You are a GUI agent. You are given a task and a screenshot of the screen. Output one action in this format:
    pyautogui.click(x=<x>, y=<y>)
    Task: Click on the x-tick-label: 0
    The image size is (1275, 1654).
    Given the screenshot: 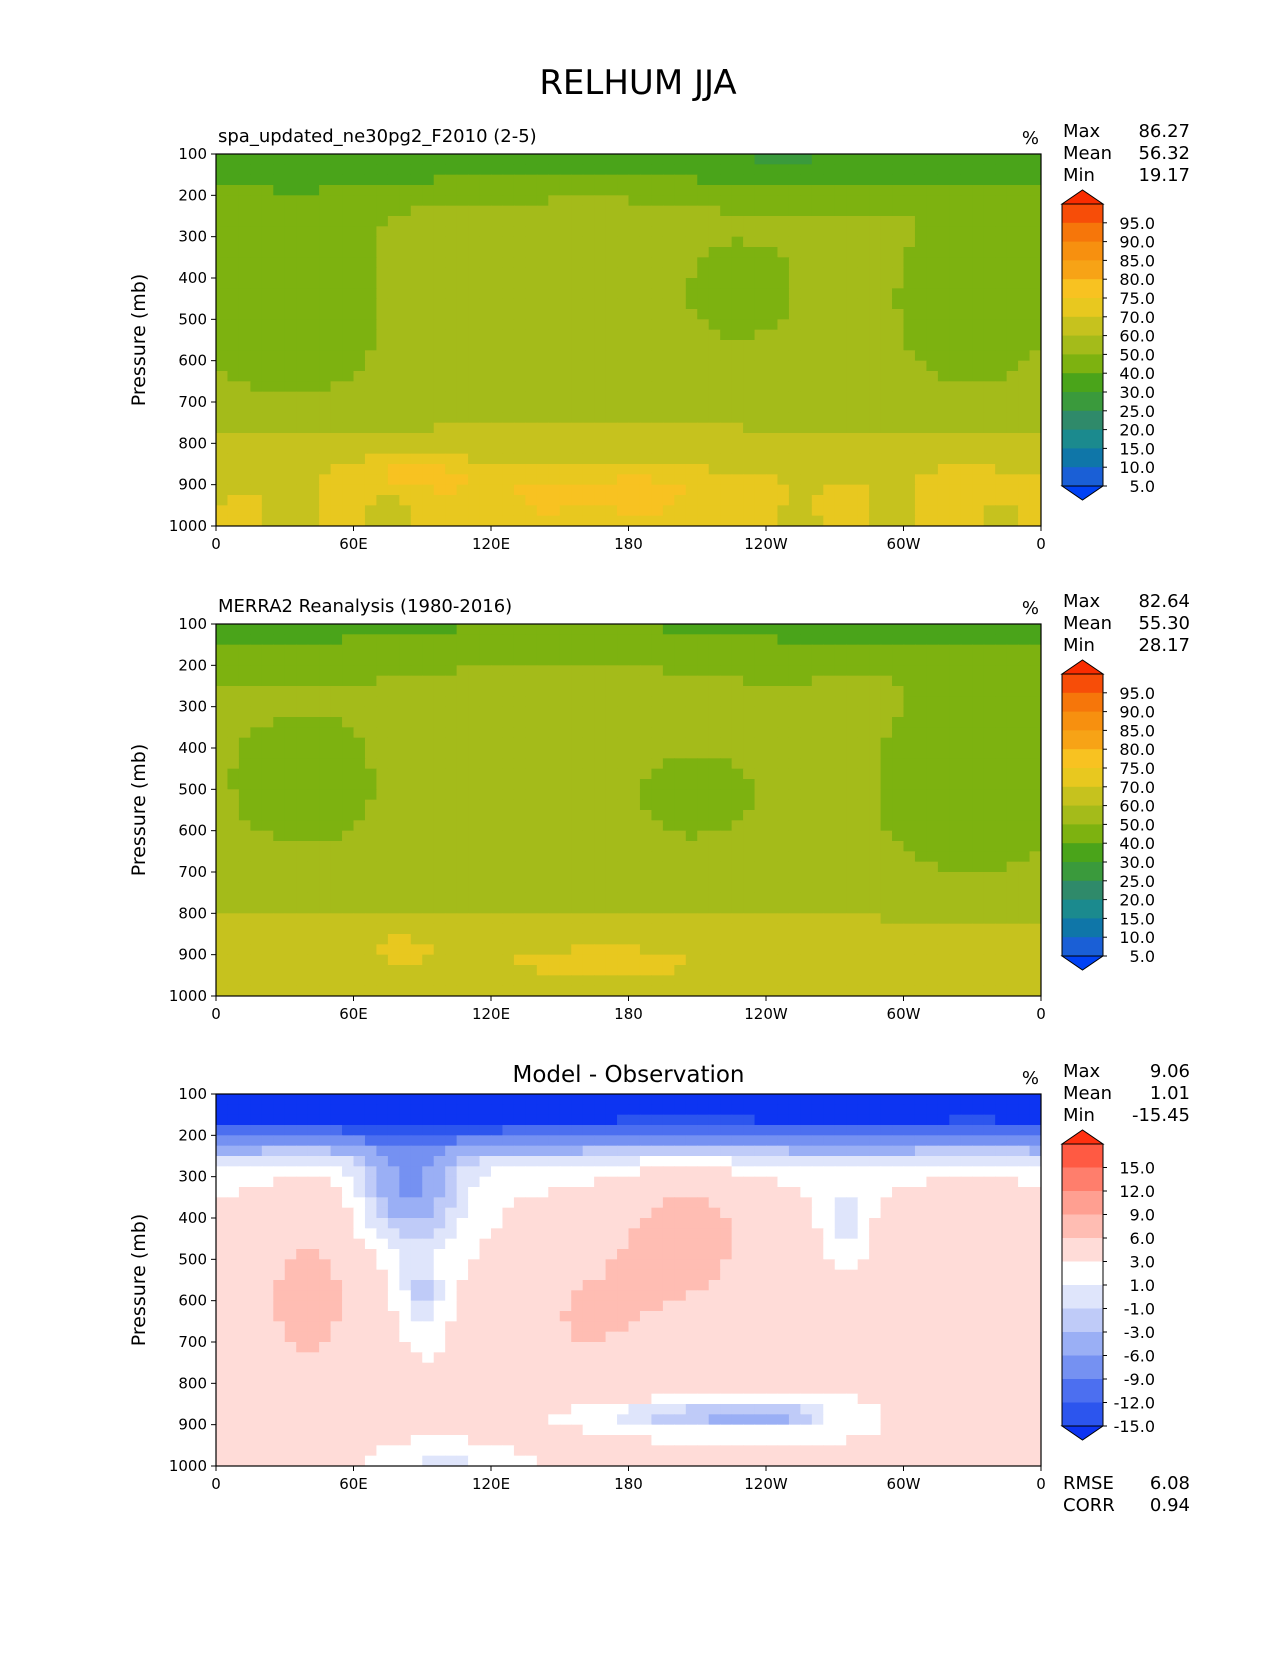 What is the action you would take?
    pyautogui.click(x=1041, y=544)
    